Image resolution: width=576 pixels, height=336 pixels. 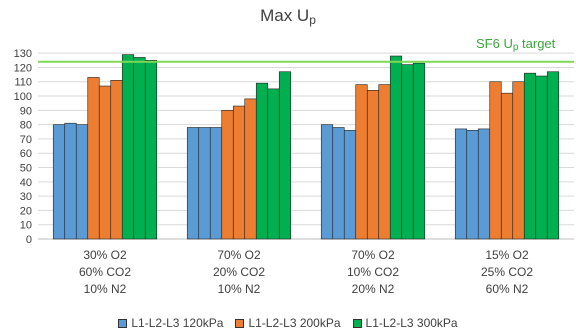 I want to click on legend-label: L1-L2-L3 200kPa, so click(x=294, y=323).